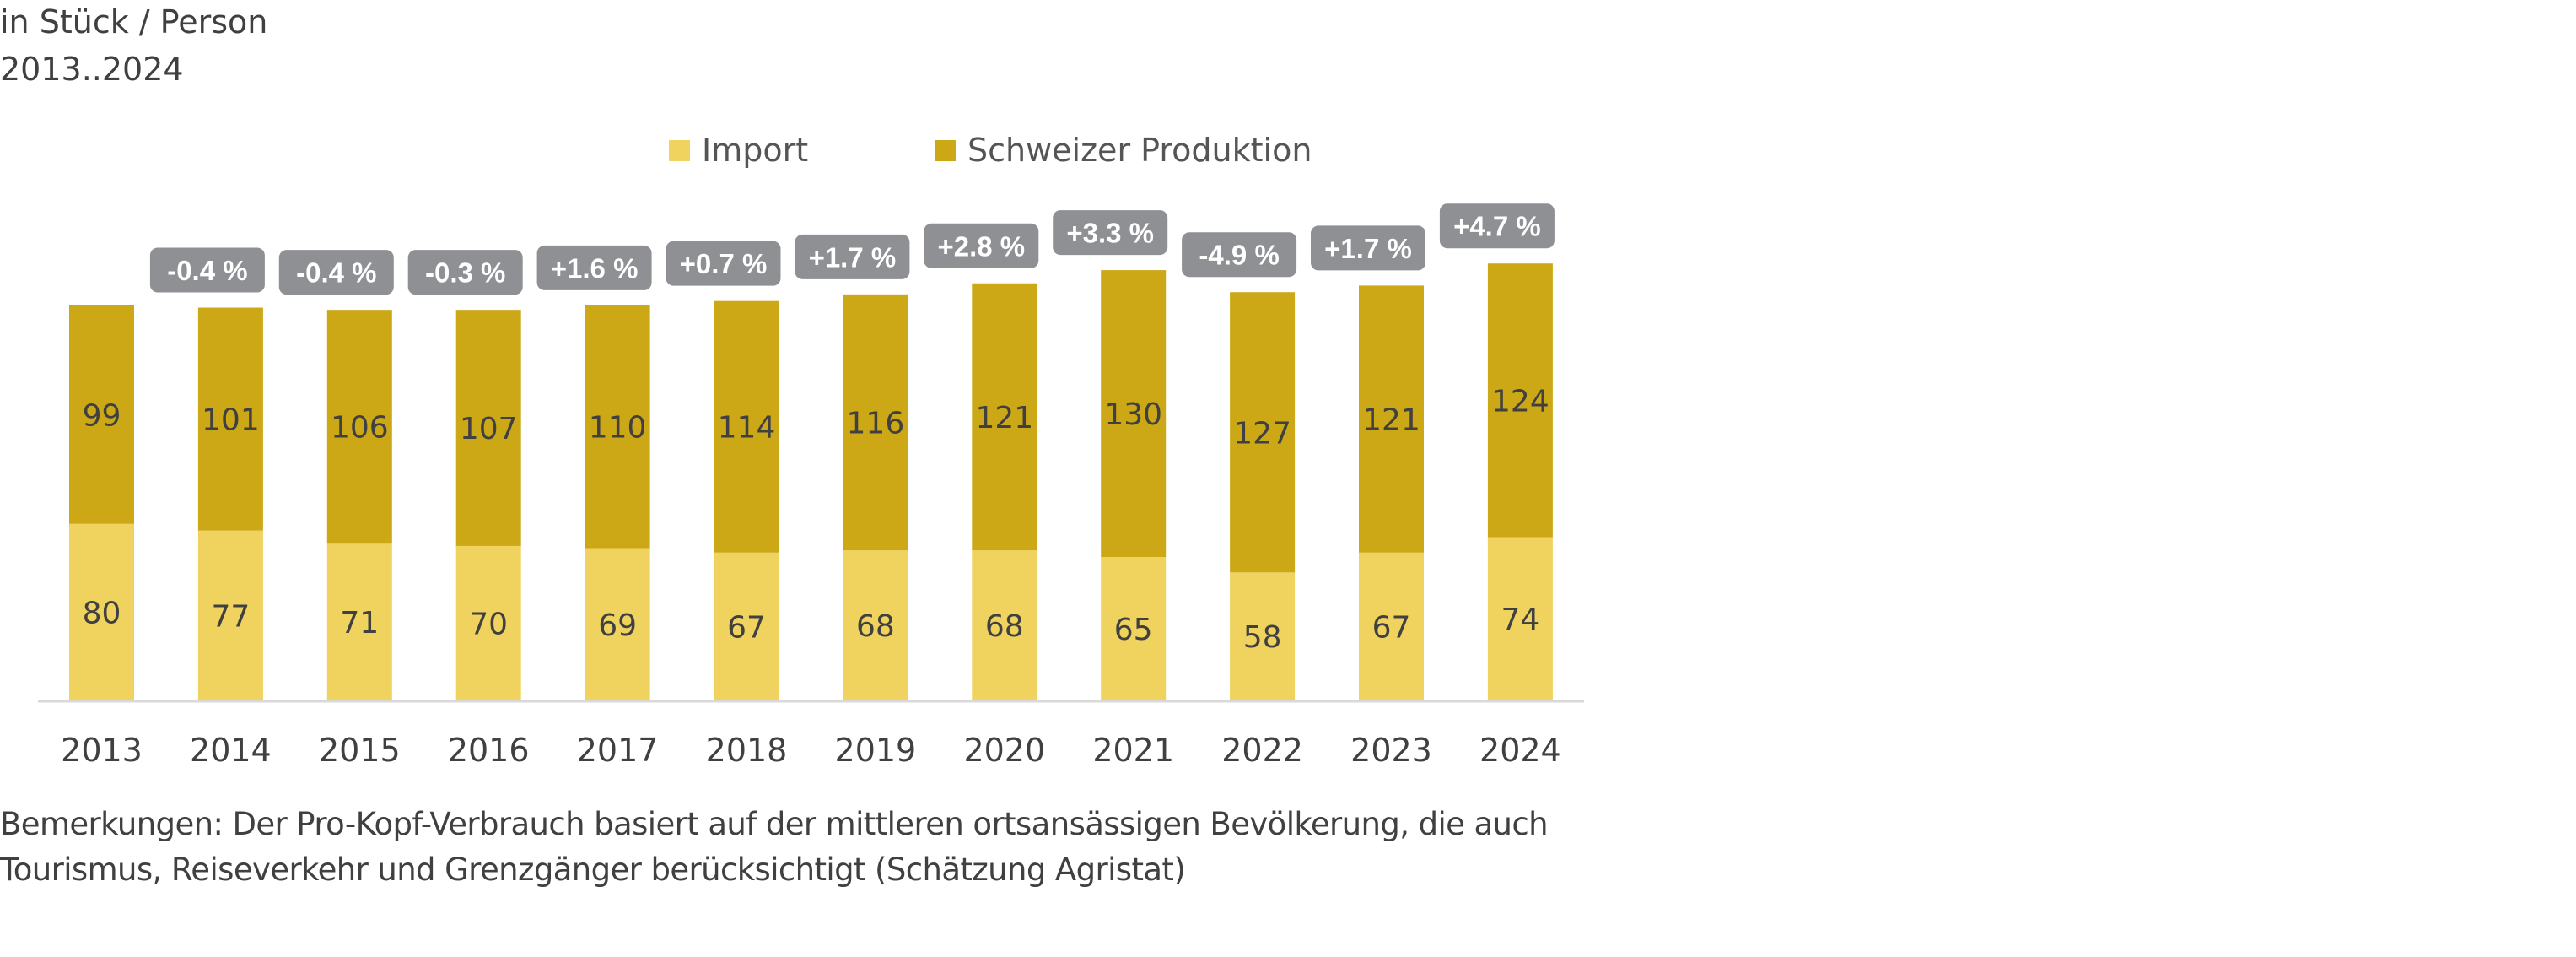 This screenshot has height=957, width=2576. I want to click on data-label-production-2013: 99, so click(102, 415).